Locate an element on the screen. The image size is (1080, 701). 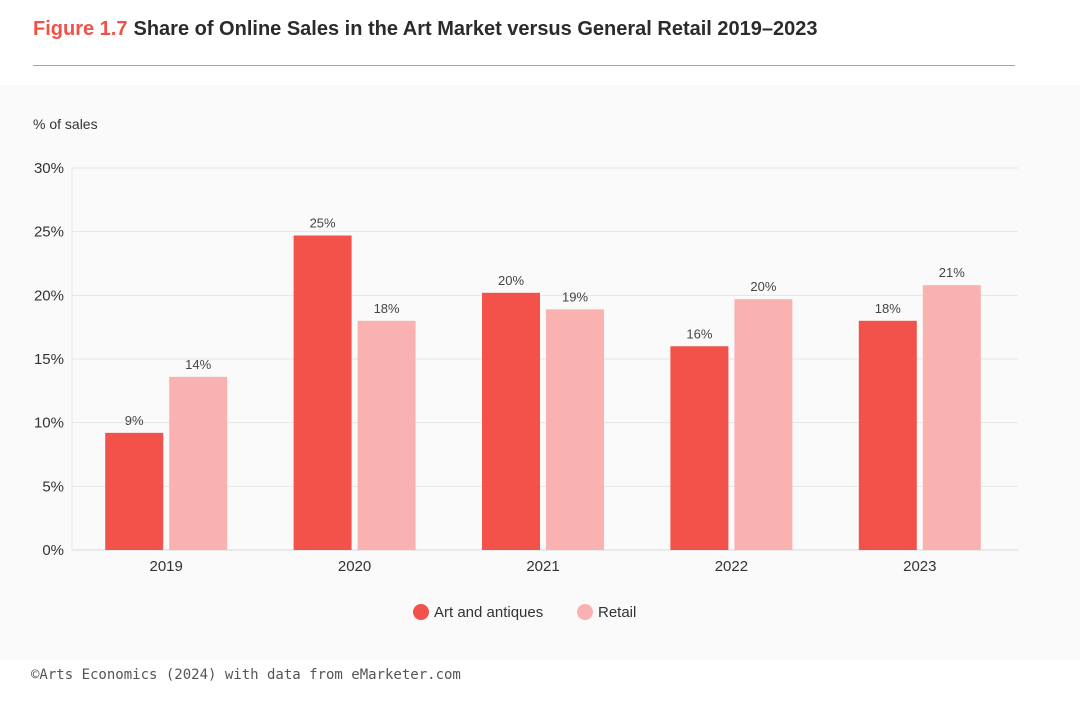
legend-marker-retail is located at coordinates (585, 612).